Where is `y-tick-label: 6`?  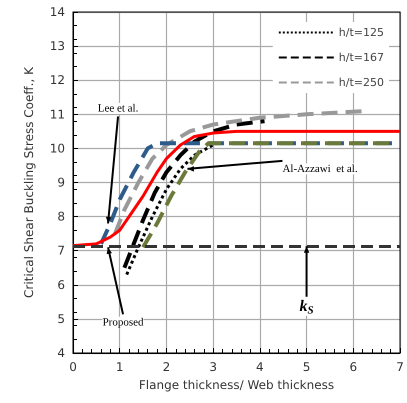 y-tick-label: 6 is located at coordinates (61, 285).